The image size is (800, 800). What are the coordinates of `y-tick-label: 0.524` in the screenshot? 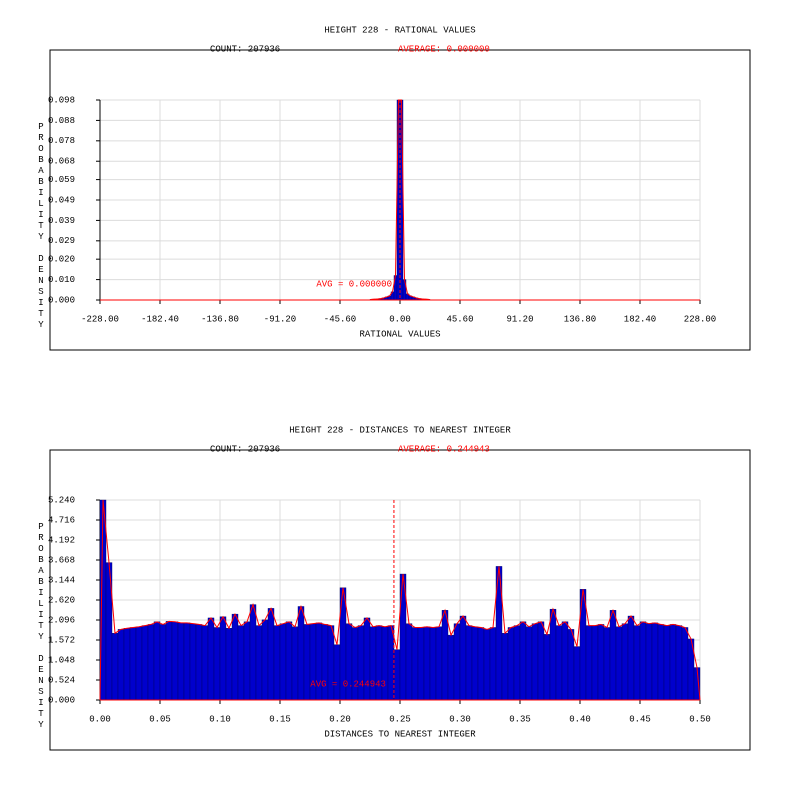 It's located at (61, 680).